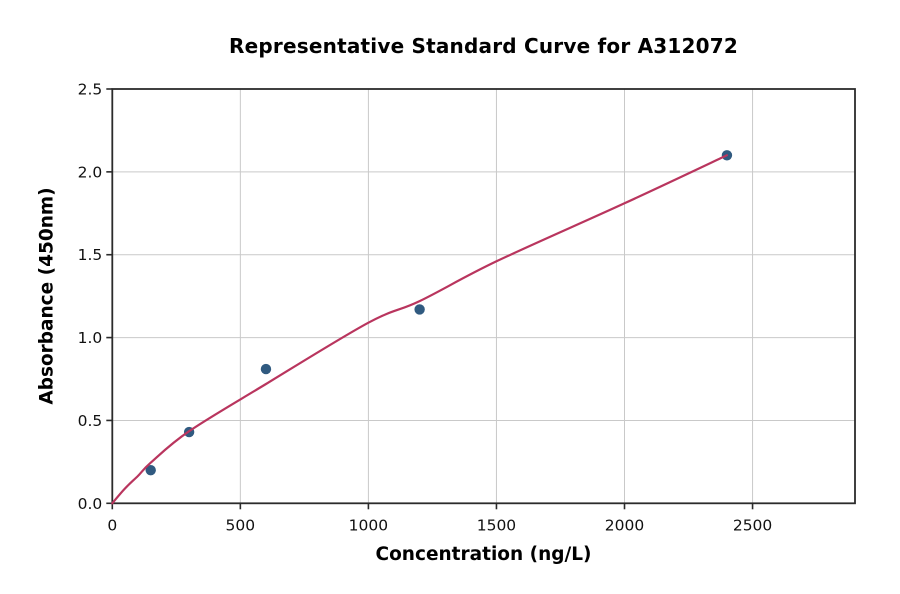 Image resolution: width=900 pixels, height=594 pixels. I want to click on y-tick-label: 1.0, so click(90, 338).